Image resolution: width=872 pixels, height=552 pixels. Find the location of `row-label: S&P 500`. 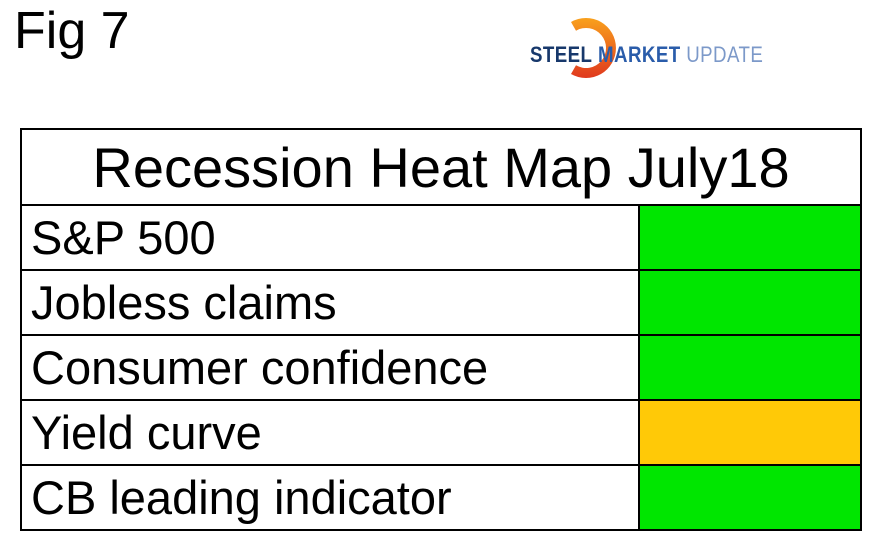

row-label: S&P 500 is located at coordinates (330, 237).